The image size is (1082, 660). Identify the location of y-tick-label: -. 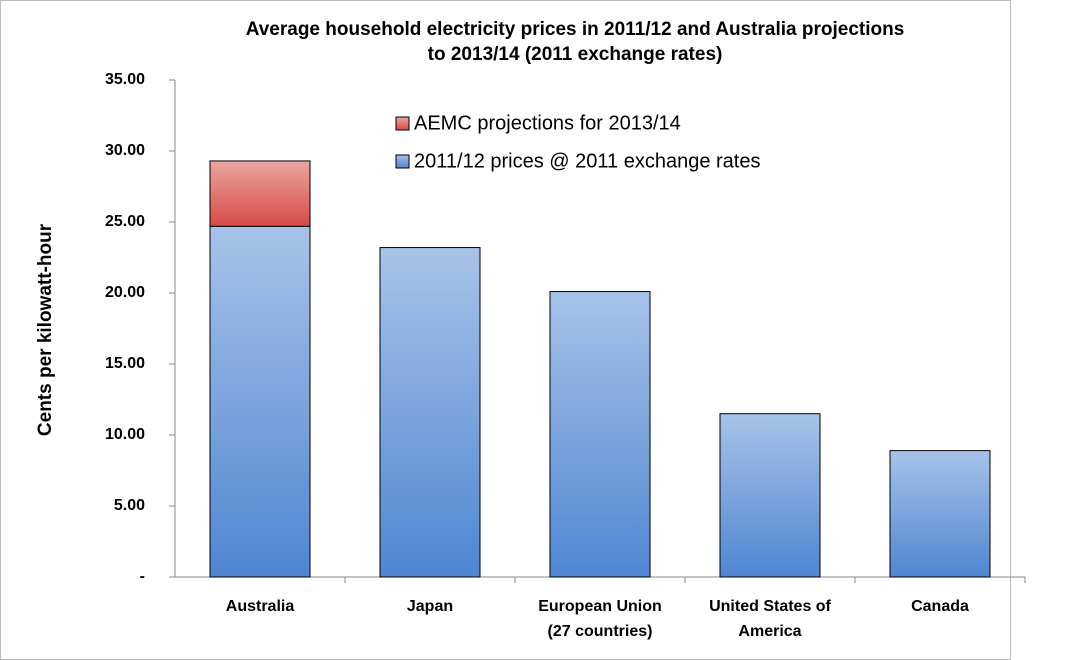
(142, 576).